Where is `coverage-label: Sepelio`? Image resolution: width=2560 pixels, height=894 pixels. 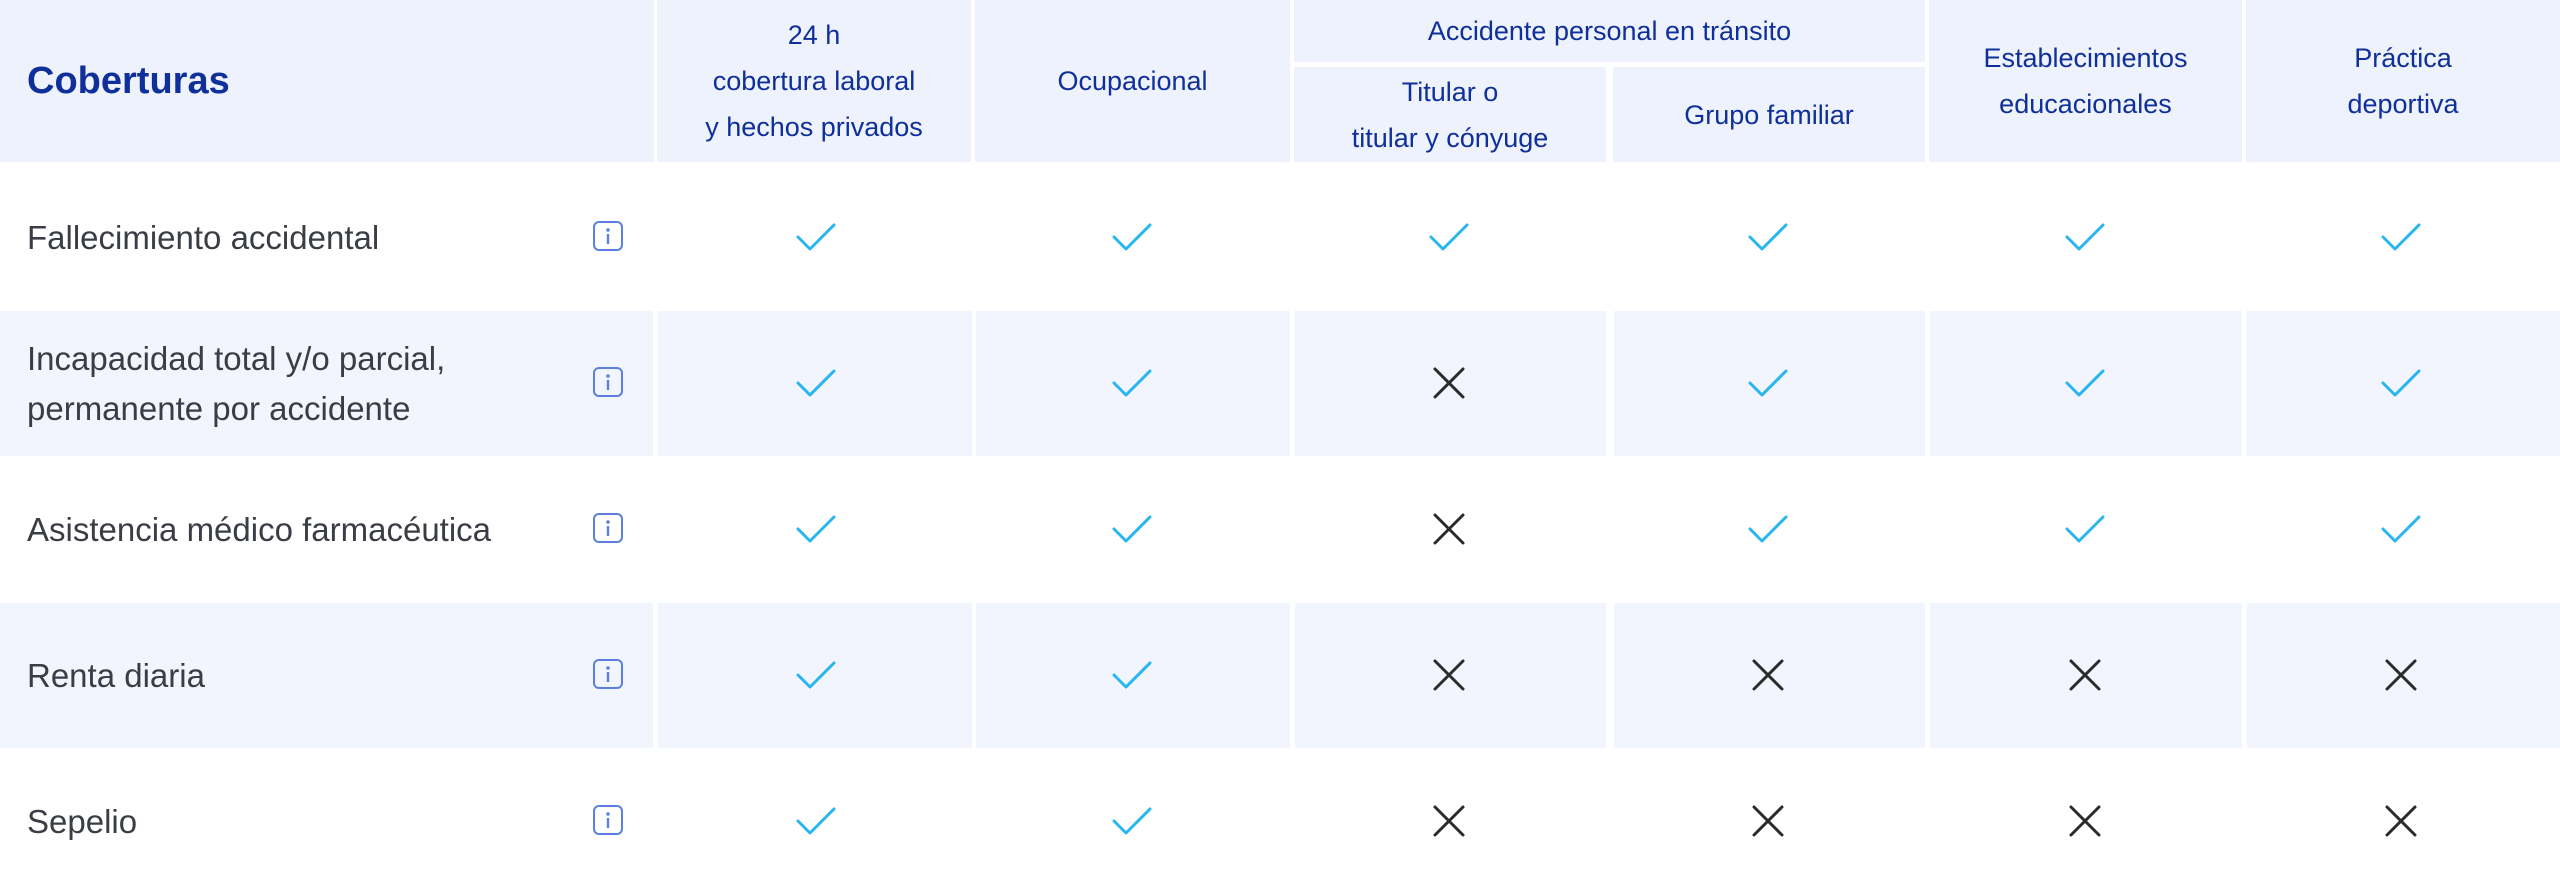 coverage-label: Sepelio is located at coordinates (82, 821).